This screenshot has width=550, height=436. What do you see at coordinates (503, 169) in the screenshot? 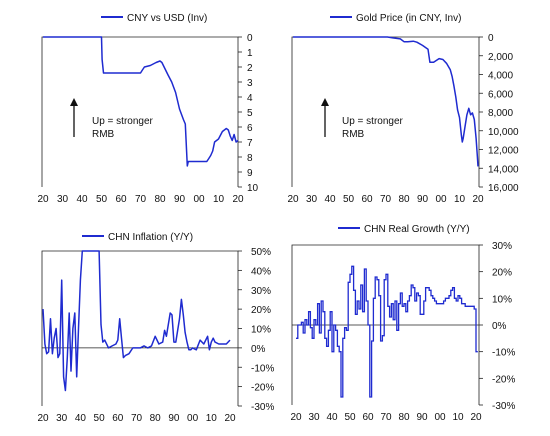
I see `y-tick-label: 14,000` at bounding box center [503, 169].